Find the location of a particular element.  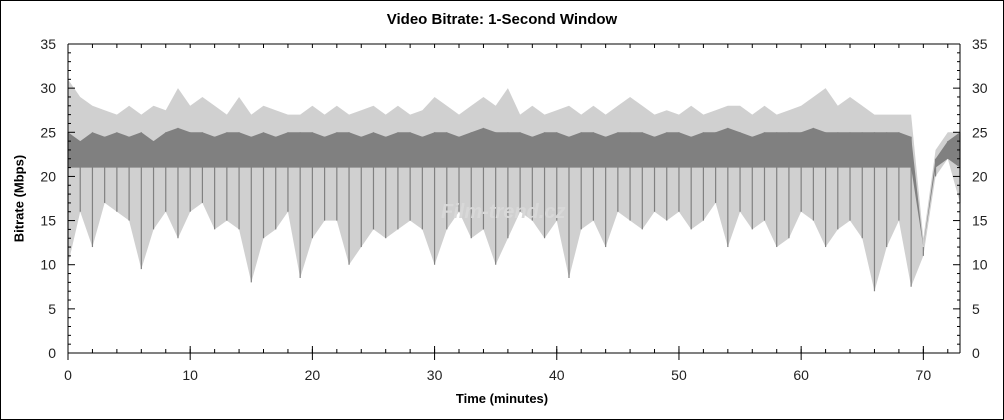

y-tick-label-right: 15 is located at coordinates (980, 221).